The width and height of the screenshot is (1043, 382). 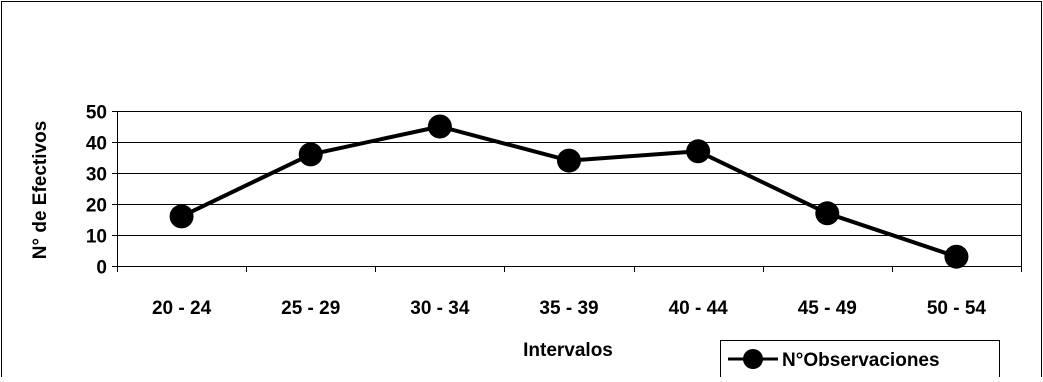 What do you see at coordinates (568, 308) in the screenshot?
I see `x-tick-label: 35 - 39` at bounding box center [568, 308].